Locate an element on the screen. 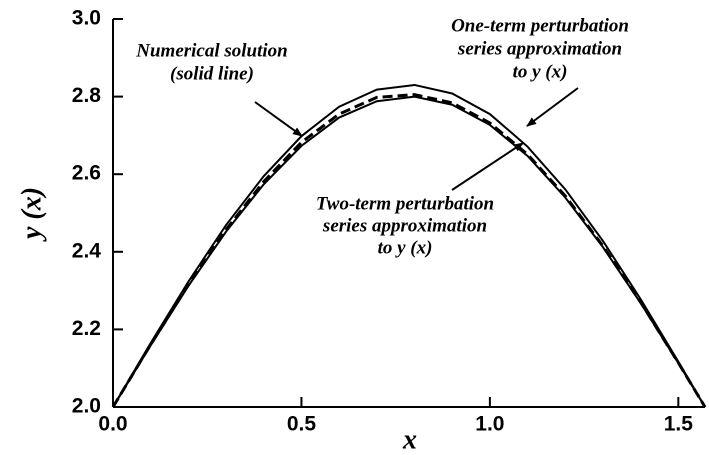 This screenshot has width=709, height=455. y-tick-label: 2.0 is located at coordinates (86, 406).